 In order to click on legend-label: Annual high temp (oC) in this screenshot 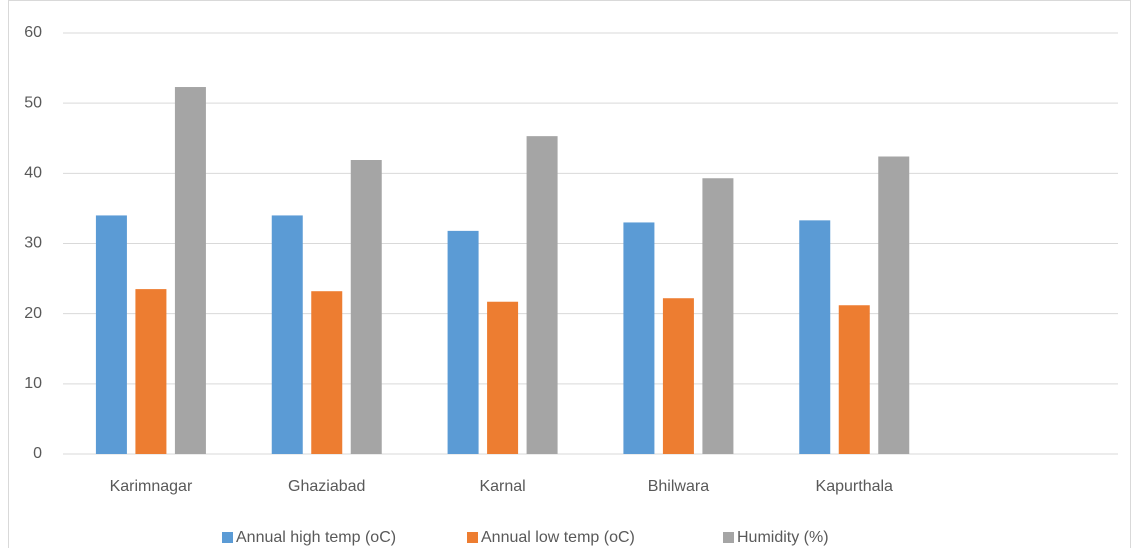, I will do `click(316, 537)`.